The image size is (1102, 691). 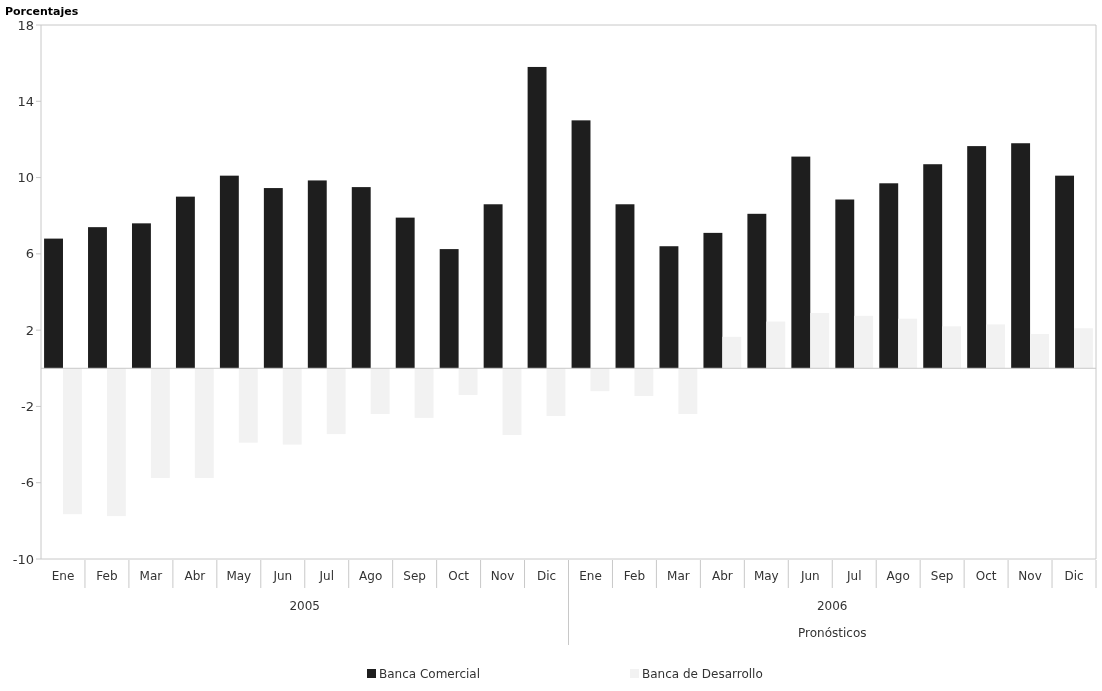 What do you see at coordinates (25, 101) in the screenshot?
I see `y-tick-label: 14` at bounding box center [25, 101].